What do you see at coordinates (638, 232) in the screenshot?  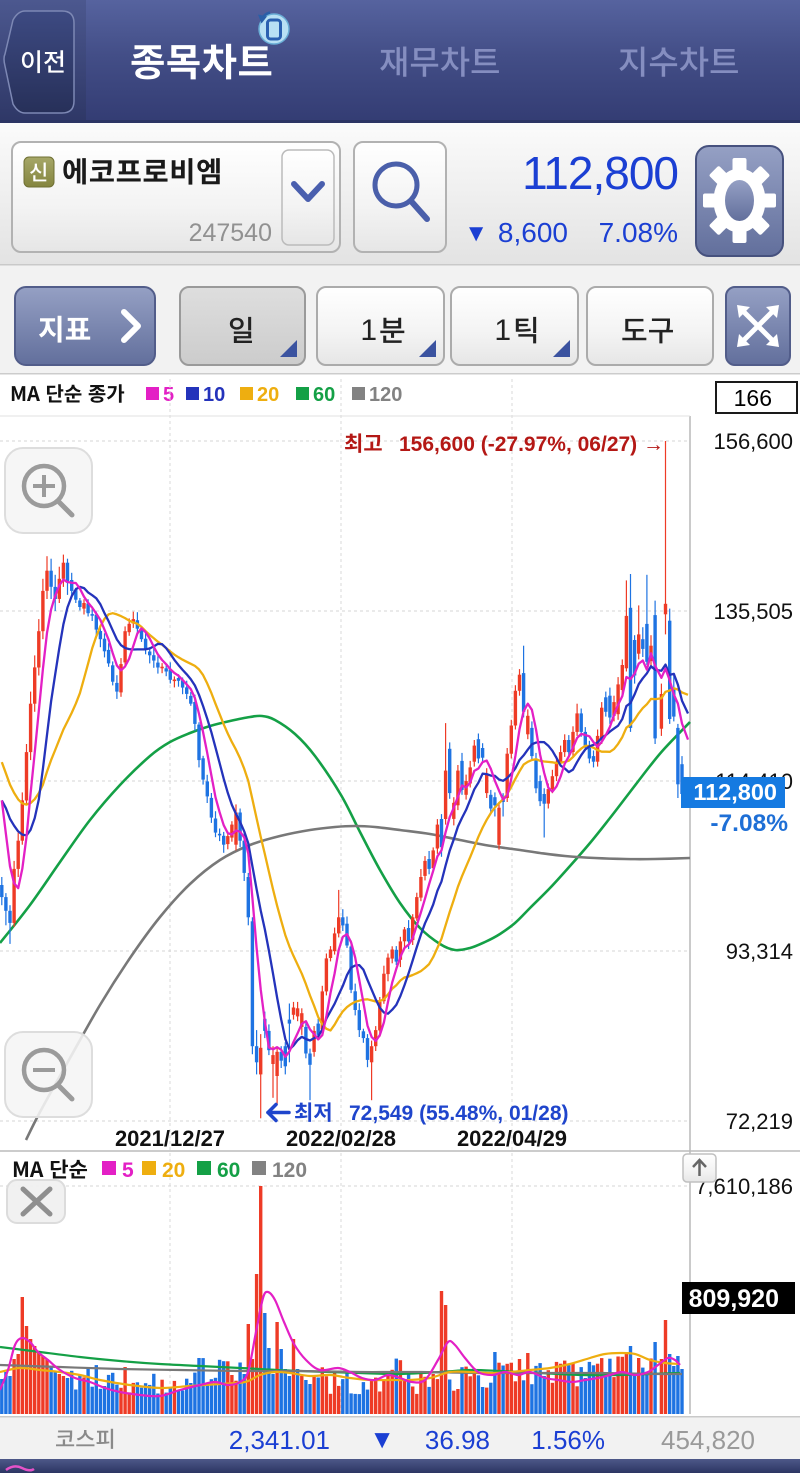 I see `svg-text: 7.08%` at bounding box center [638, 232].